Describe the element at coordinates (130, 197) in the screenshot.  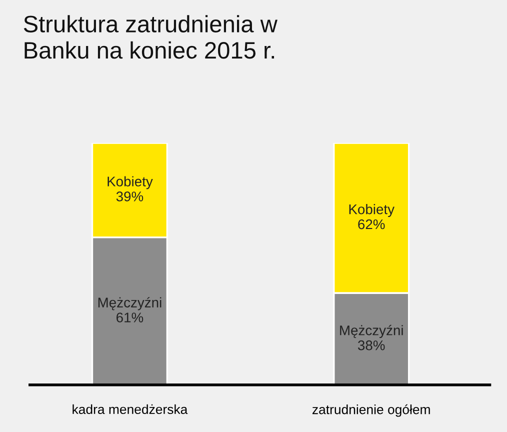
I see `data-label: 39%` at that location.